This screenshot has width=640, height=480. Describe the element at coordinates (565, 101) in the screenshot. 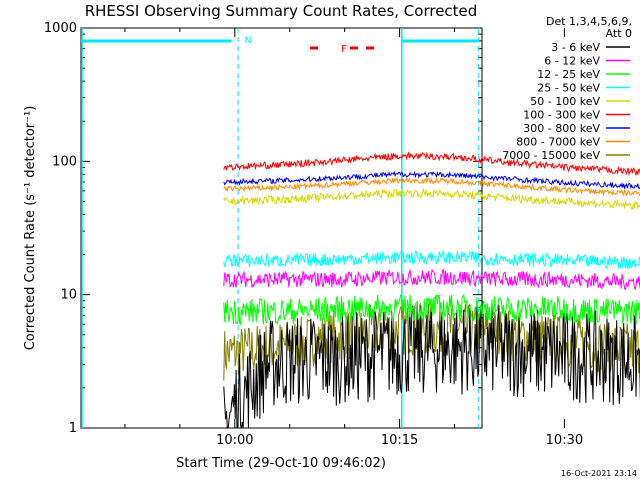

I see `legend-label: 50 - 100 keV` at that location.